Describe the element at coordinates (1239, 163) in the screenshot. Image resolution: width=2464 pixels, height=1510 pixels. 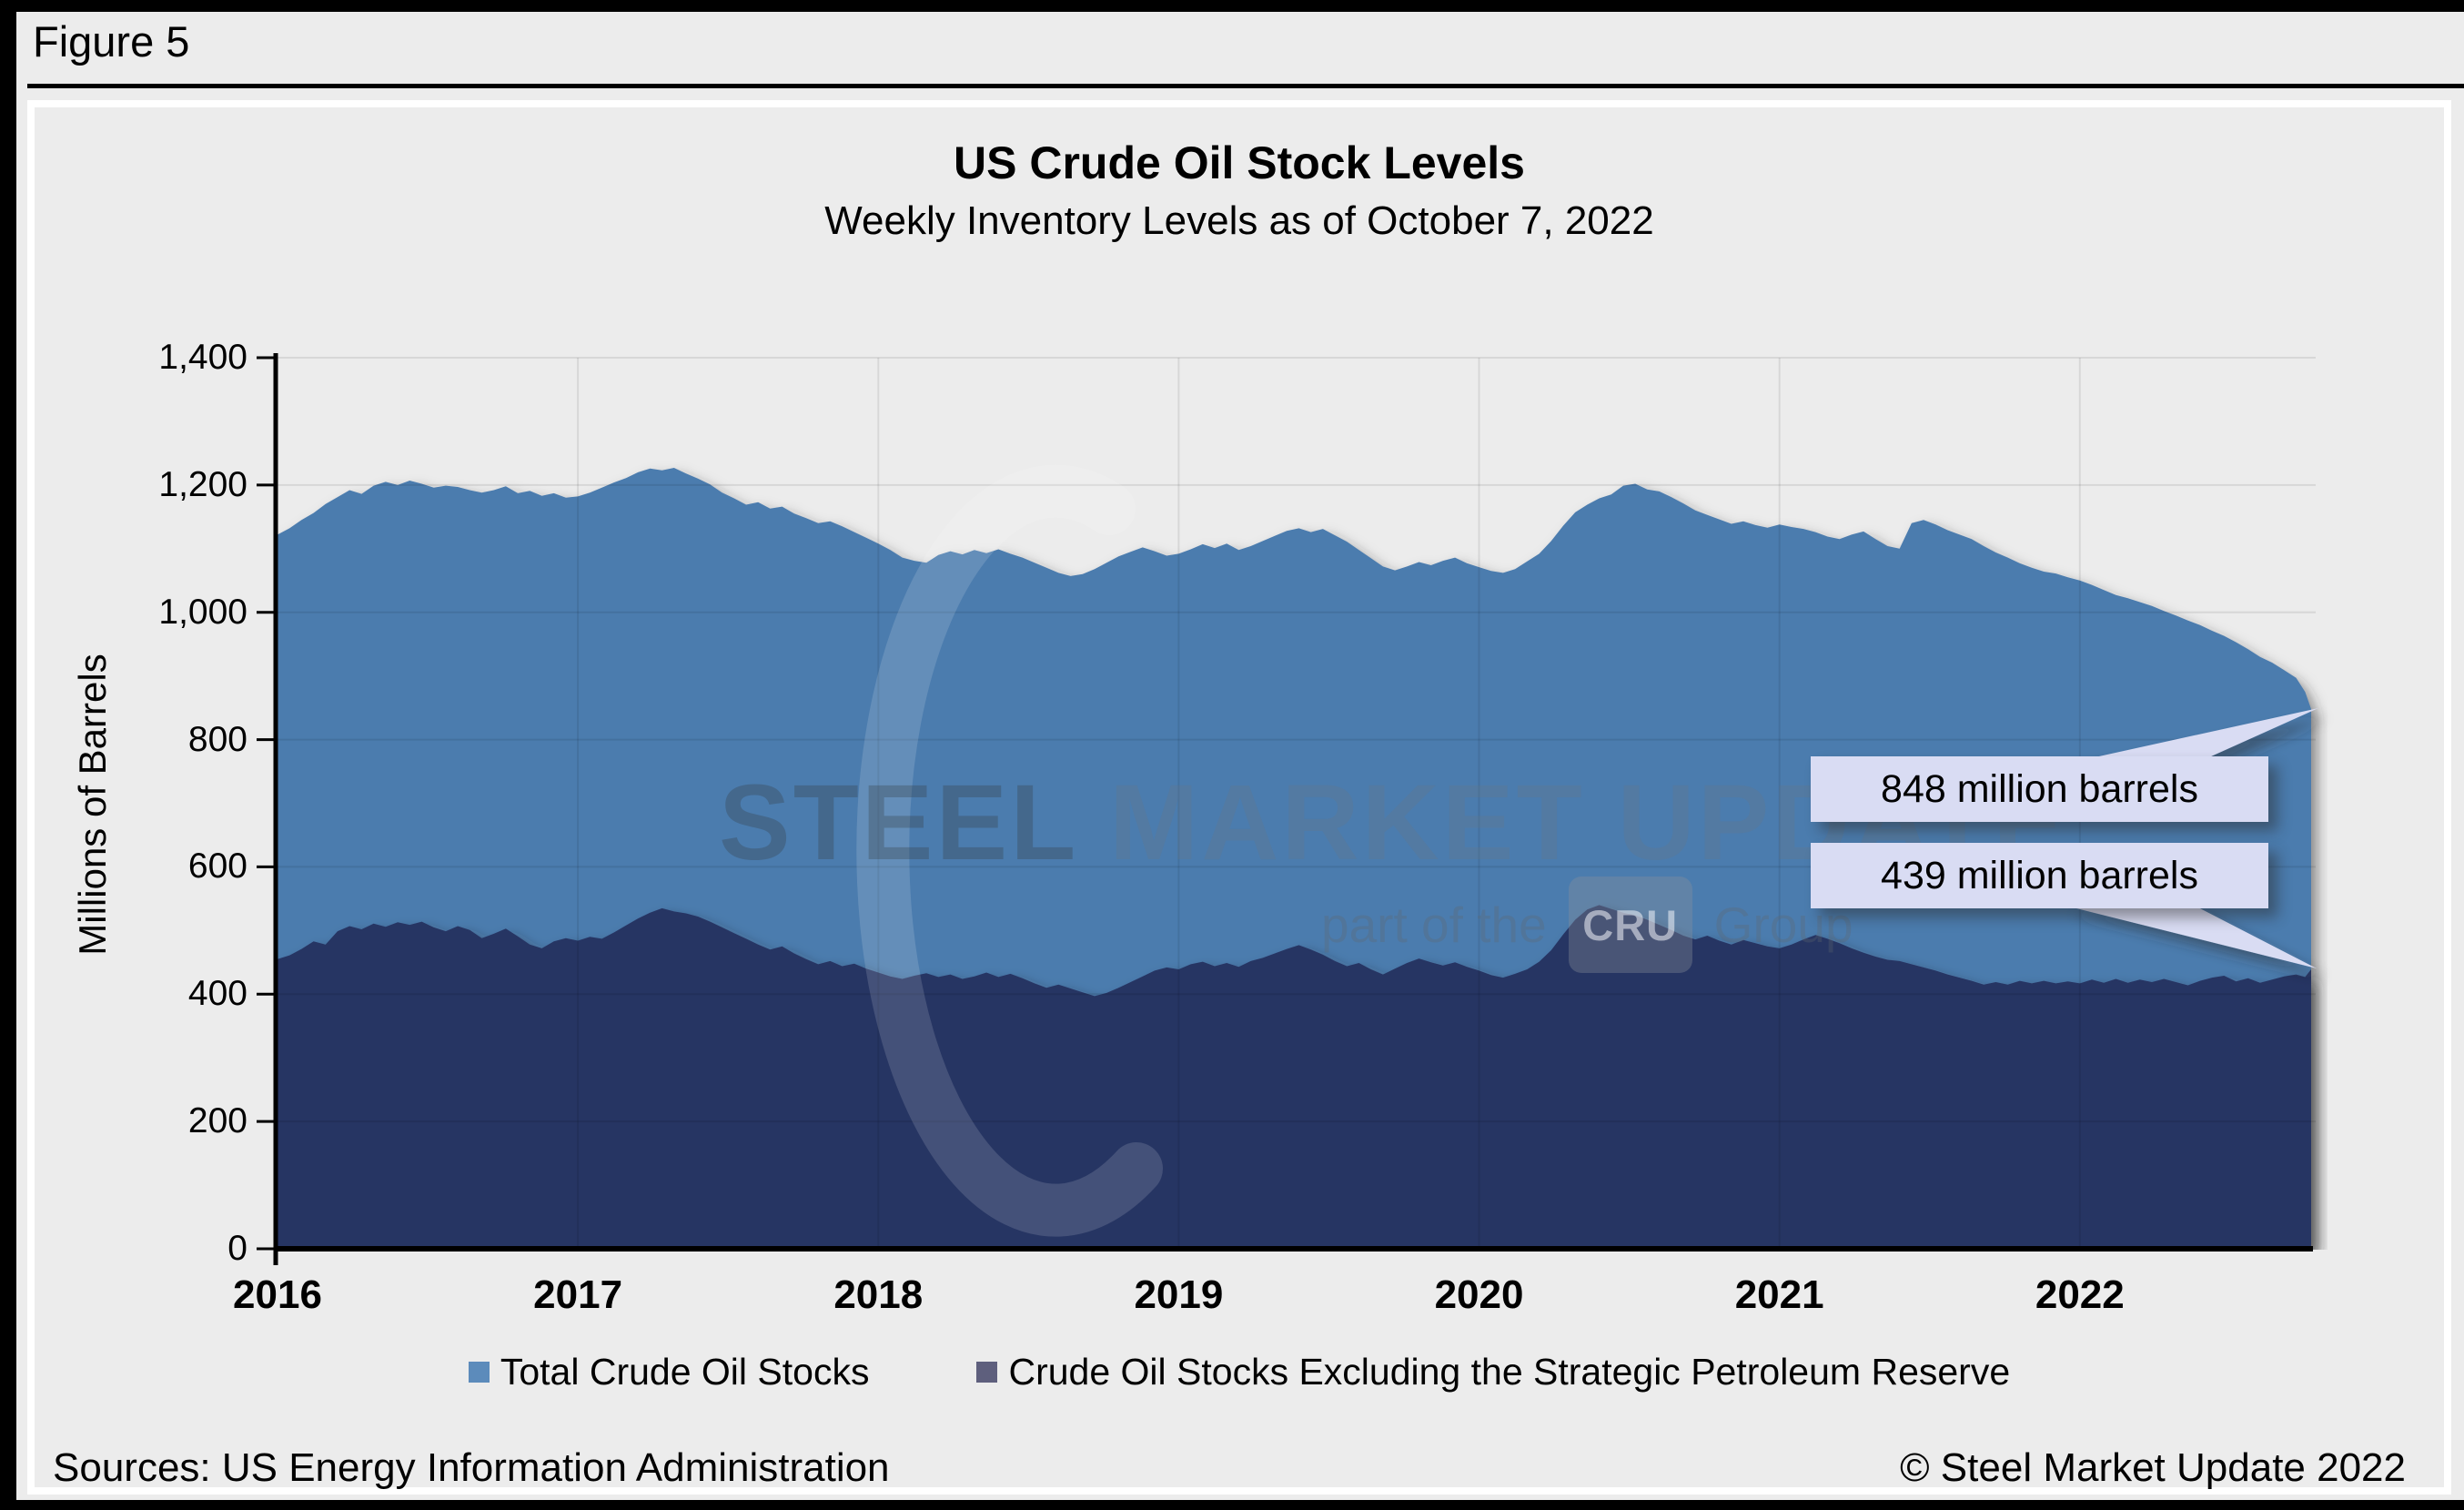
I see `chart-title: US Crude Oil Stock Levels` at that location.